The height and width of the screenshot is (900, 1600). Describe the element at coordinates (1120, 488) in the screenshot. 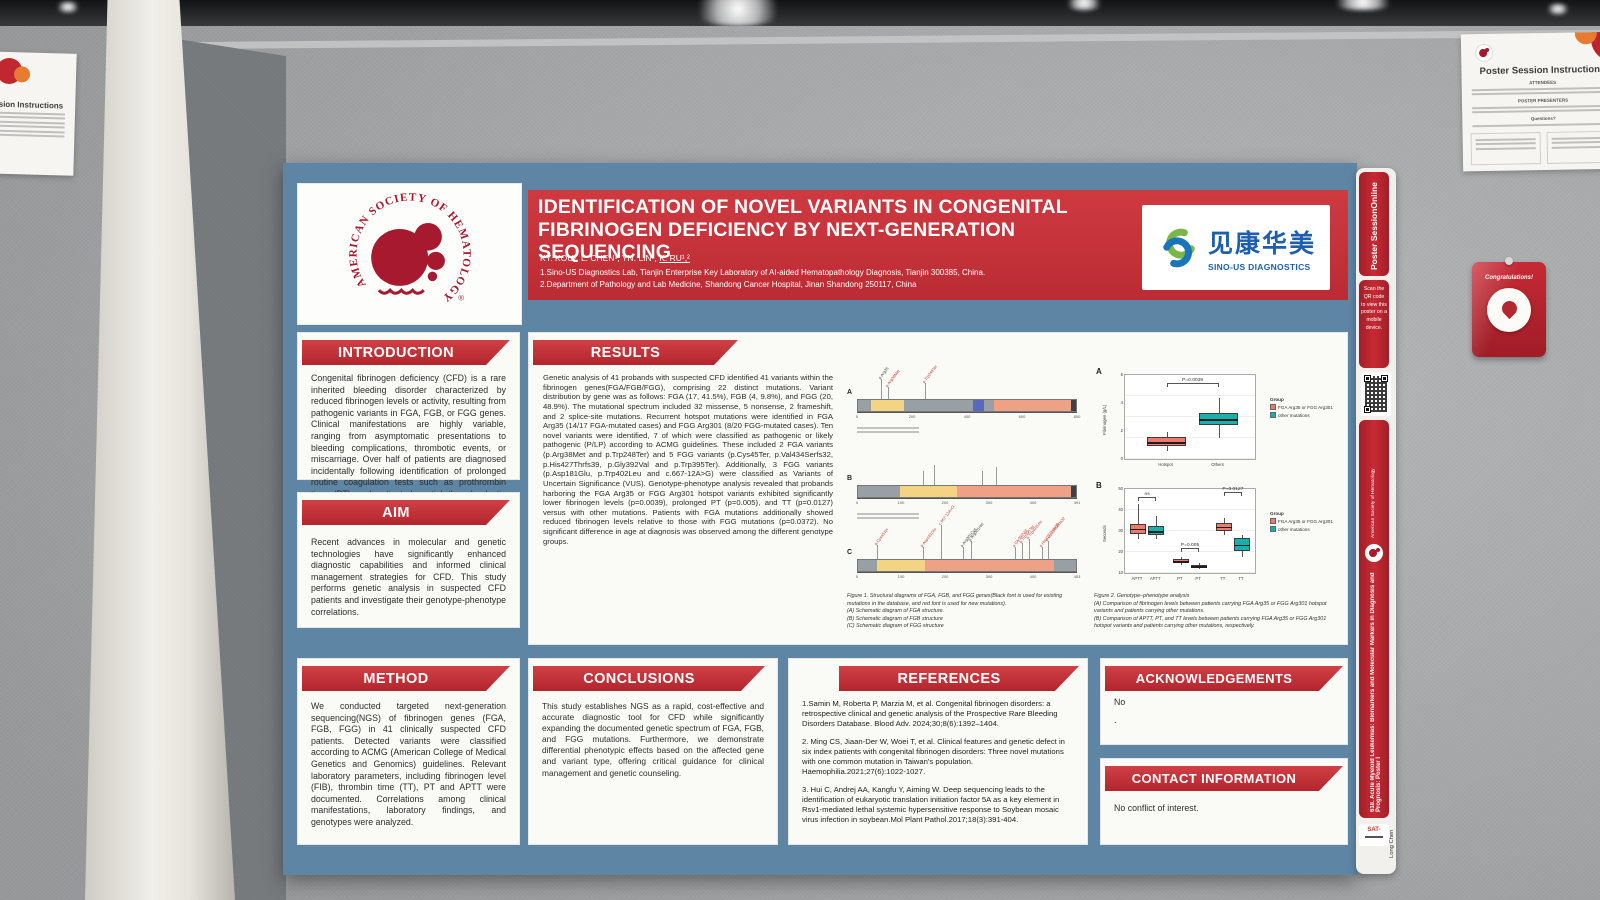

I see `y-tick: 50` at that location.